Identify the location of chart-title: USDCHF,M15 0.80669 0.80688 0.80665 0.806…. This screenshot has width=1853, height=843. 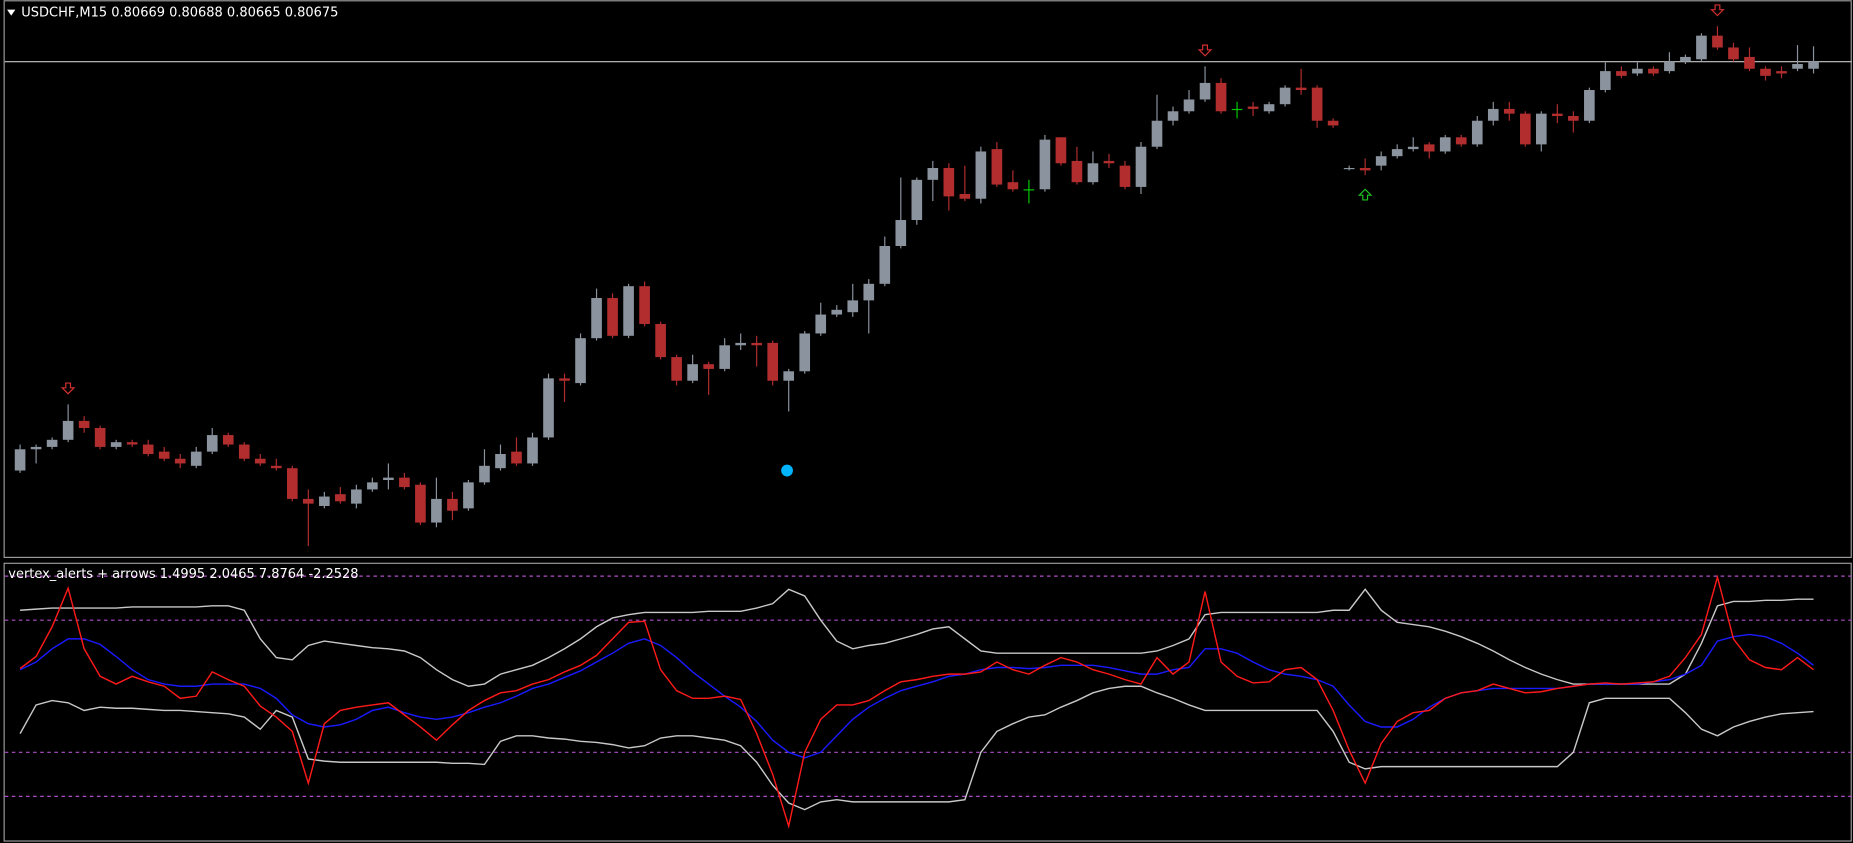
(179, 13).